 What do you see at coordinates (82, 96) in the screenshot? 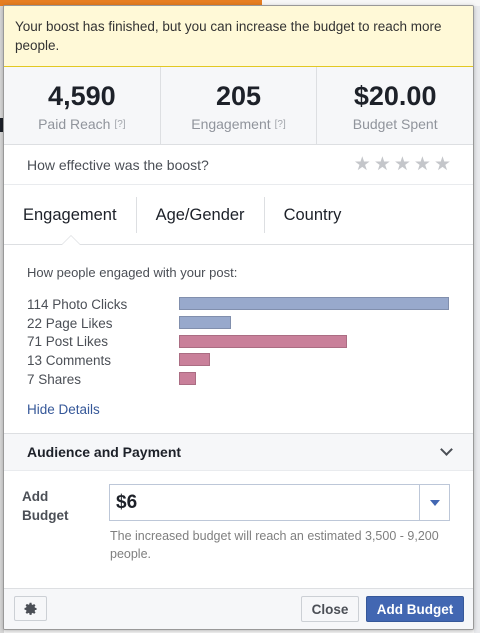
I see `paid-reach-value: 4,590` at bounding box center [82, 96].